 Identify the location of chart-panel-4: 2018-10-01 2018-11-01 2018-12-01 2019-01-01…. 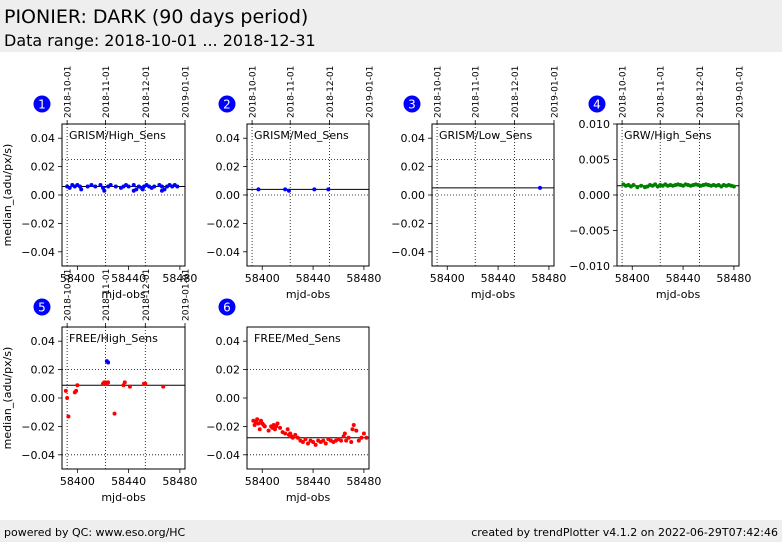
(660, 183).